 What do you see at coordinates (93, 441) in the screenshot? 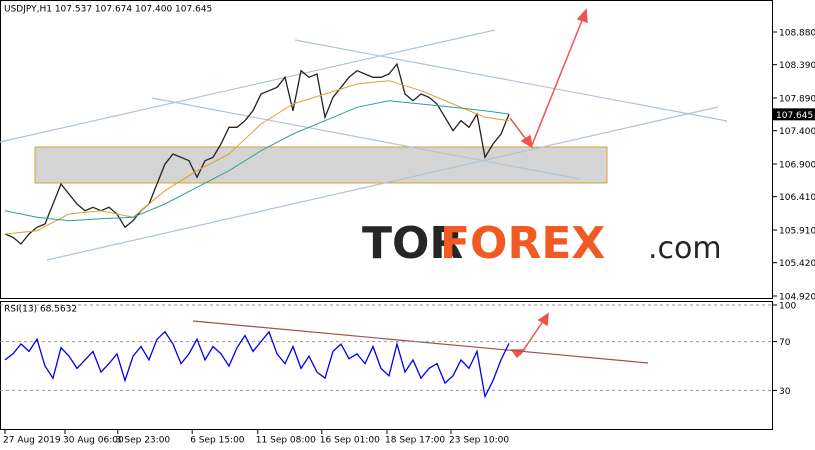
I see `x-tick-label: 30 Aug 06:00` at bounding box center [93, 441].